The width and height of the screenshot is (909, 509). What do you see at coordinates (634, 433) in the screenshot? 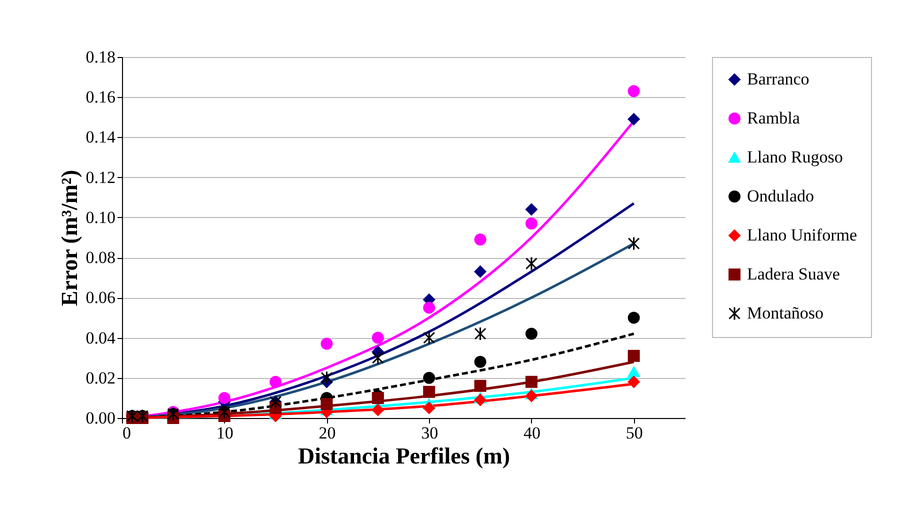
I see `x-tick-label: 50` at bounding box center [634, 433].